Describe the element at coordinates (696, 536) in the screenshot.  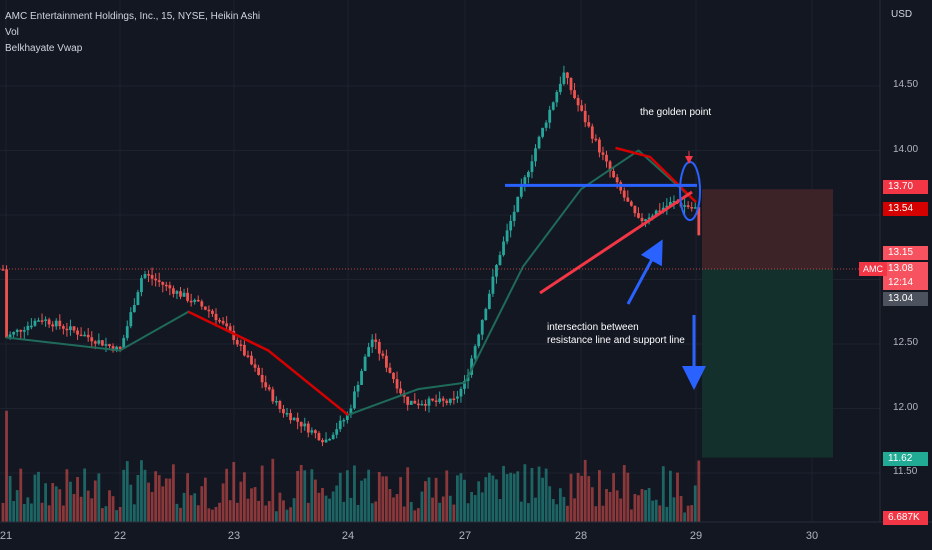
I see `date-label: 29` at that location.